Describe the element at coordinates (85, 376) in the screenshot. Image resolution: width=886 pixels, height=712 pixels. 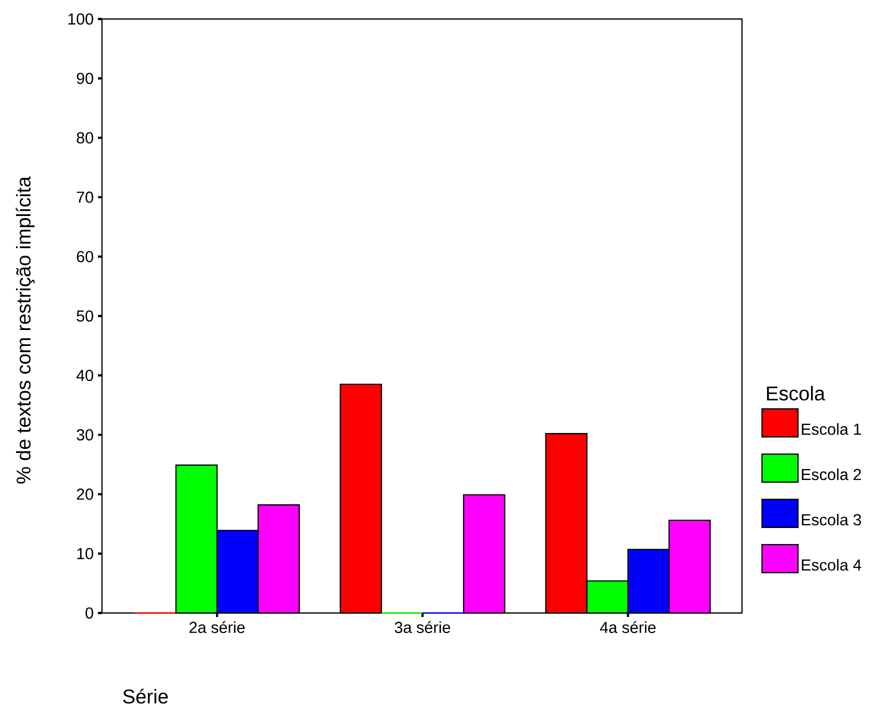
I see `y-tick-label: 40` at that location.